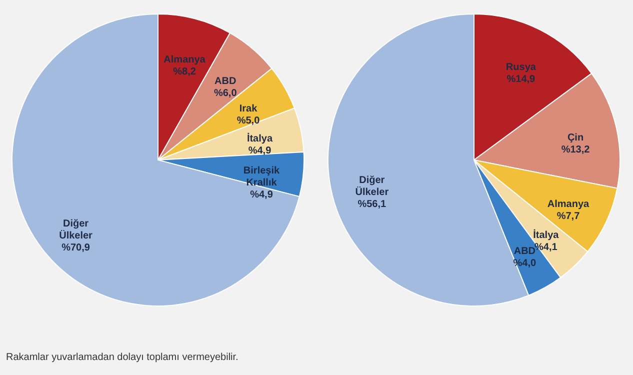 This screenshot has width=633, height=375. Describe the element at coordinates (568, 216) in the screenshot. I see `data-label: %7,7` at that location.